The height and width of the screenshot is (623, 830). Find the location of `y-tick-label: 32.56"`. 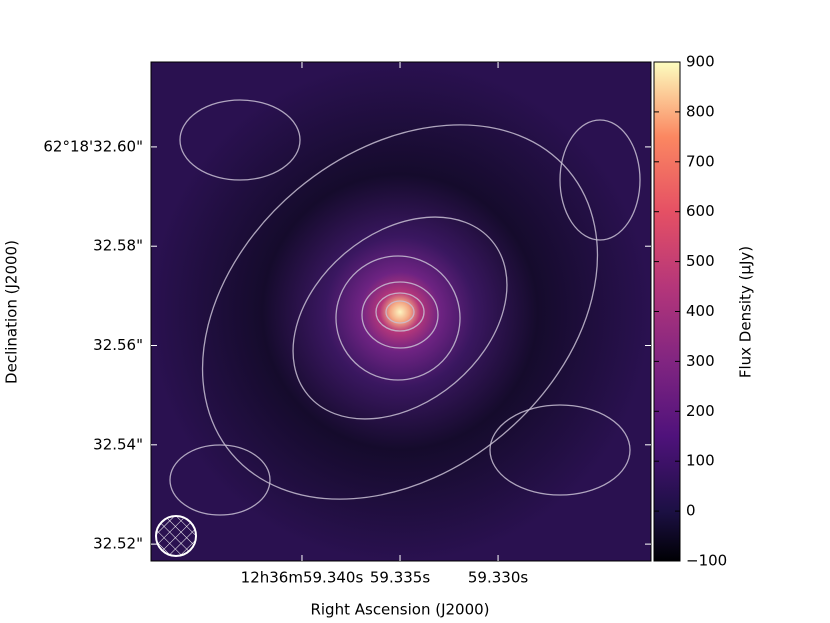

y-tick-label: 32.56" is located at coordinates (118, 345).